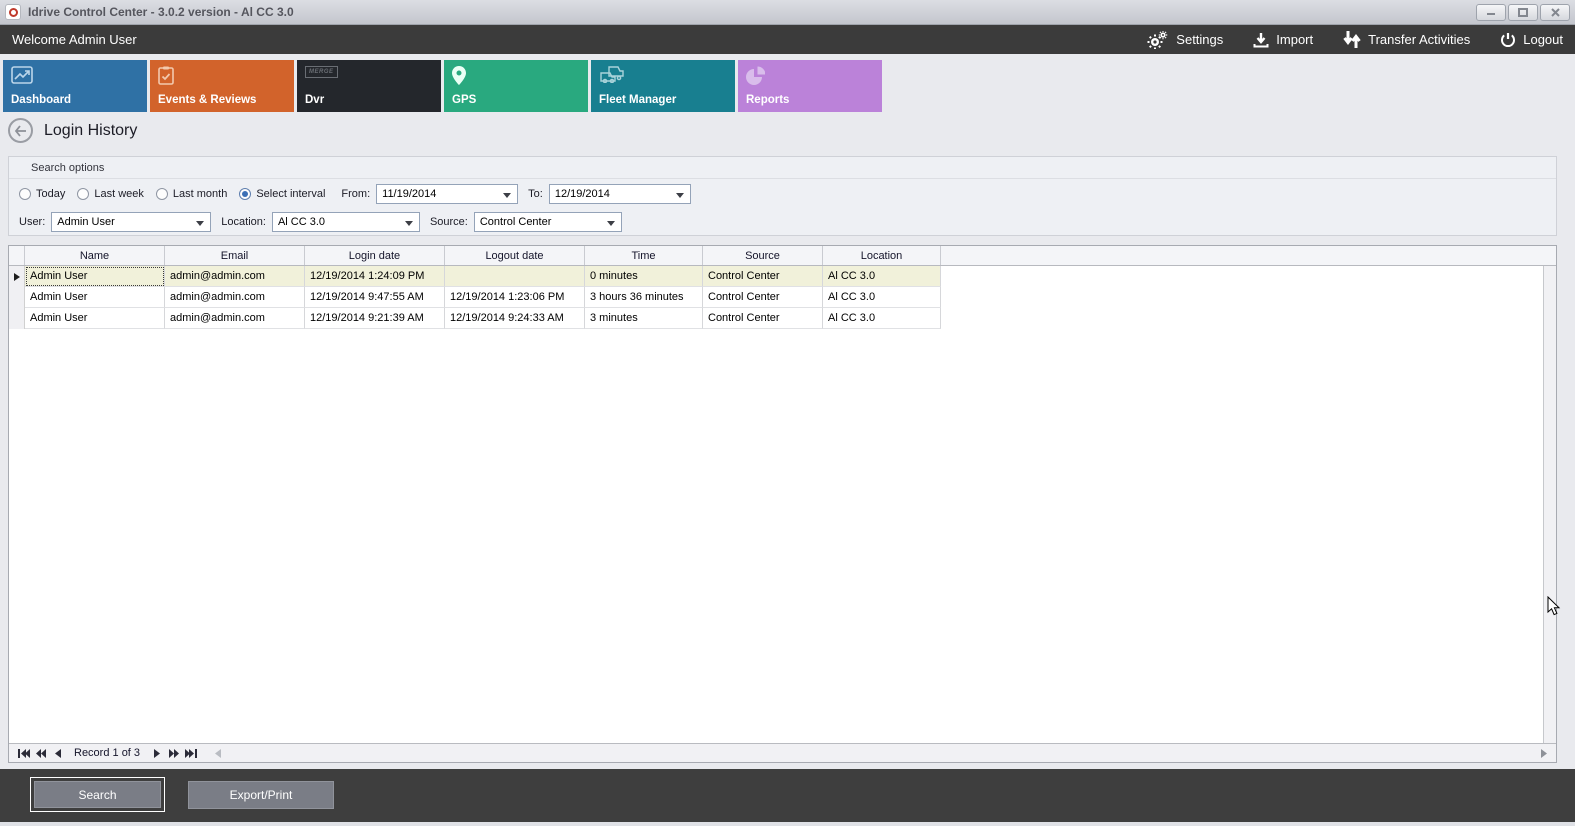  I want to click on cell-logout-date: 12/19/2014 1:23:06 PM, so click(515, 297).